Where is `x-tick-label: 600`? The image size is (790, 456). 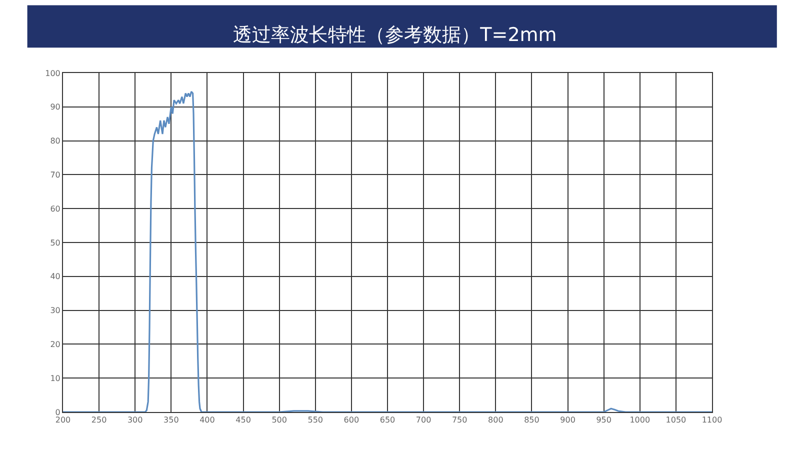 x-tick-label: 600 is located at coordinates (352, 420).